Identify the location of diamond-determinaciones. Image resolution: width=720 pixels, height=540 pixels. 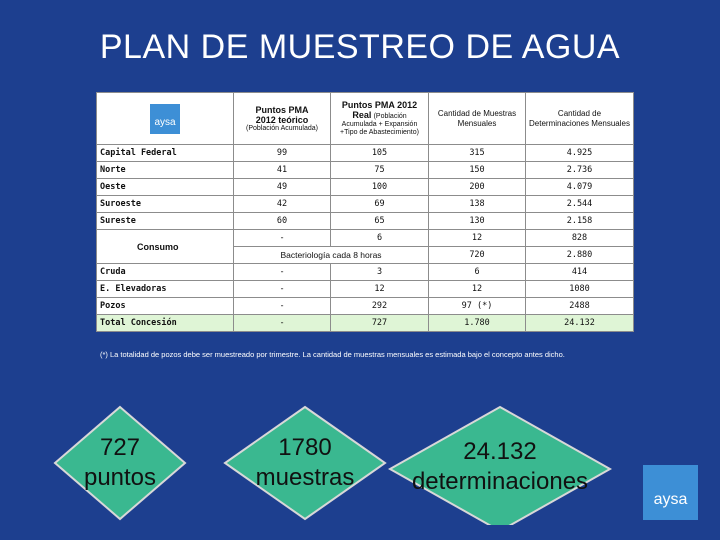
(500, 465).